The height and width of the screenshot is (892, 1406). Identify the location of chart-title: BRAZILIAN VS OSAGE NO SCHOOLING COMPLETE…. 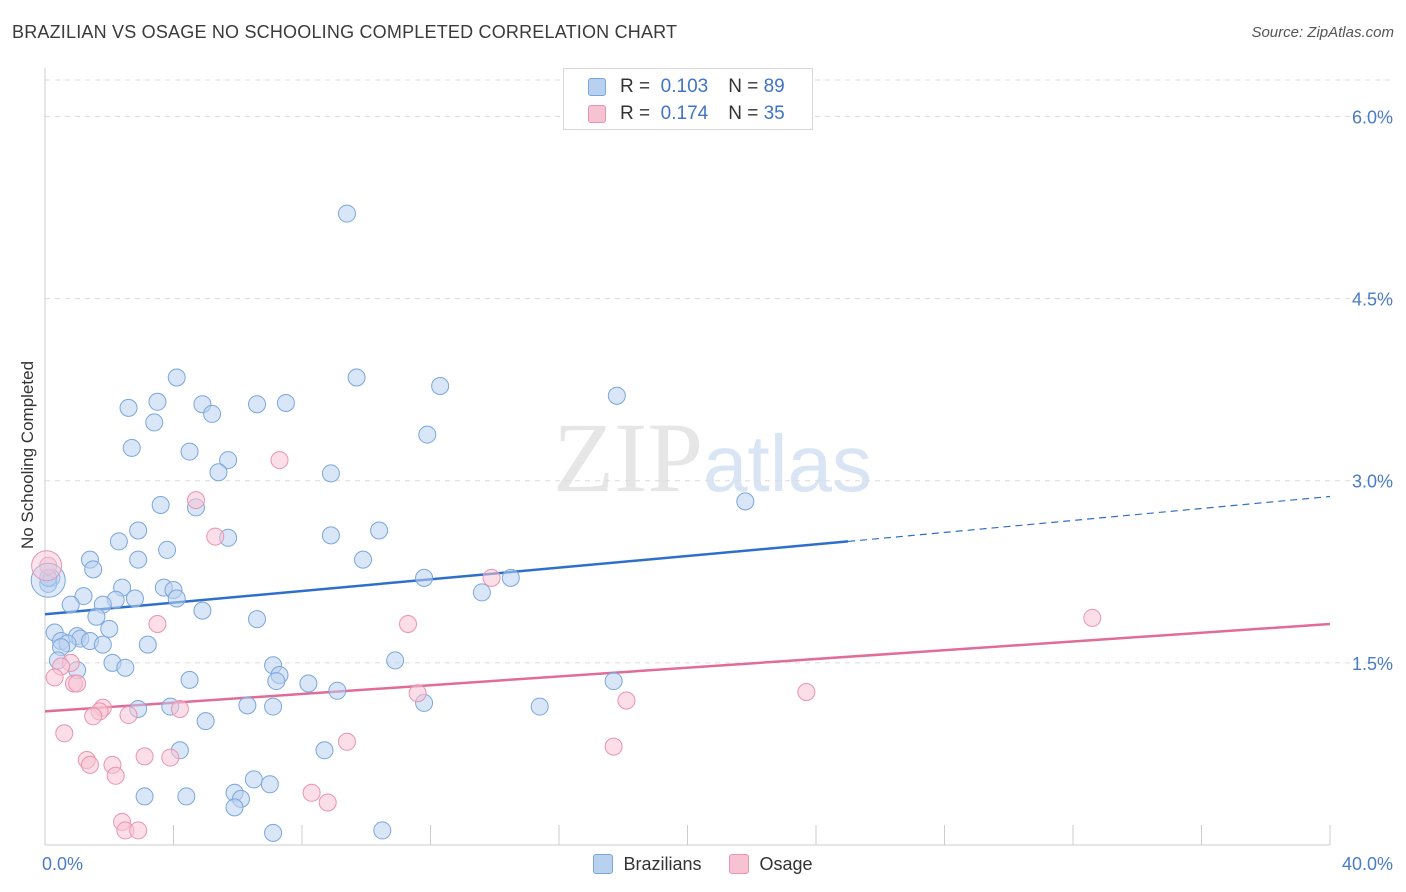
(345, 32).